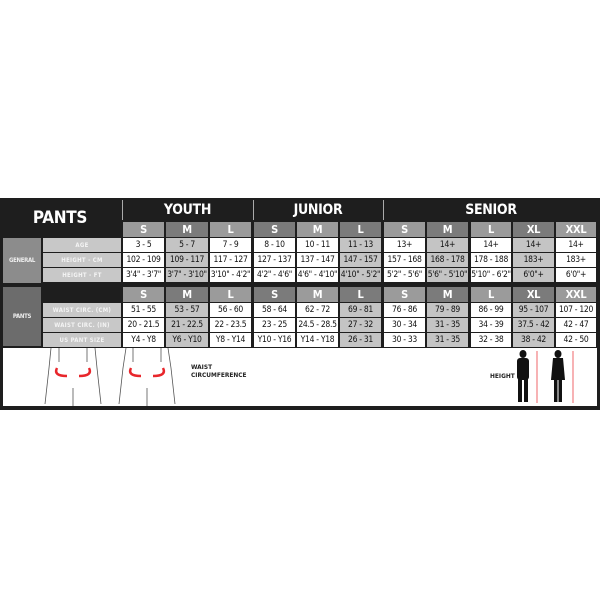  I want to click on table-cell: Y8 - Y14, so click(230, 340).